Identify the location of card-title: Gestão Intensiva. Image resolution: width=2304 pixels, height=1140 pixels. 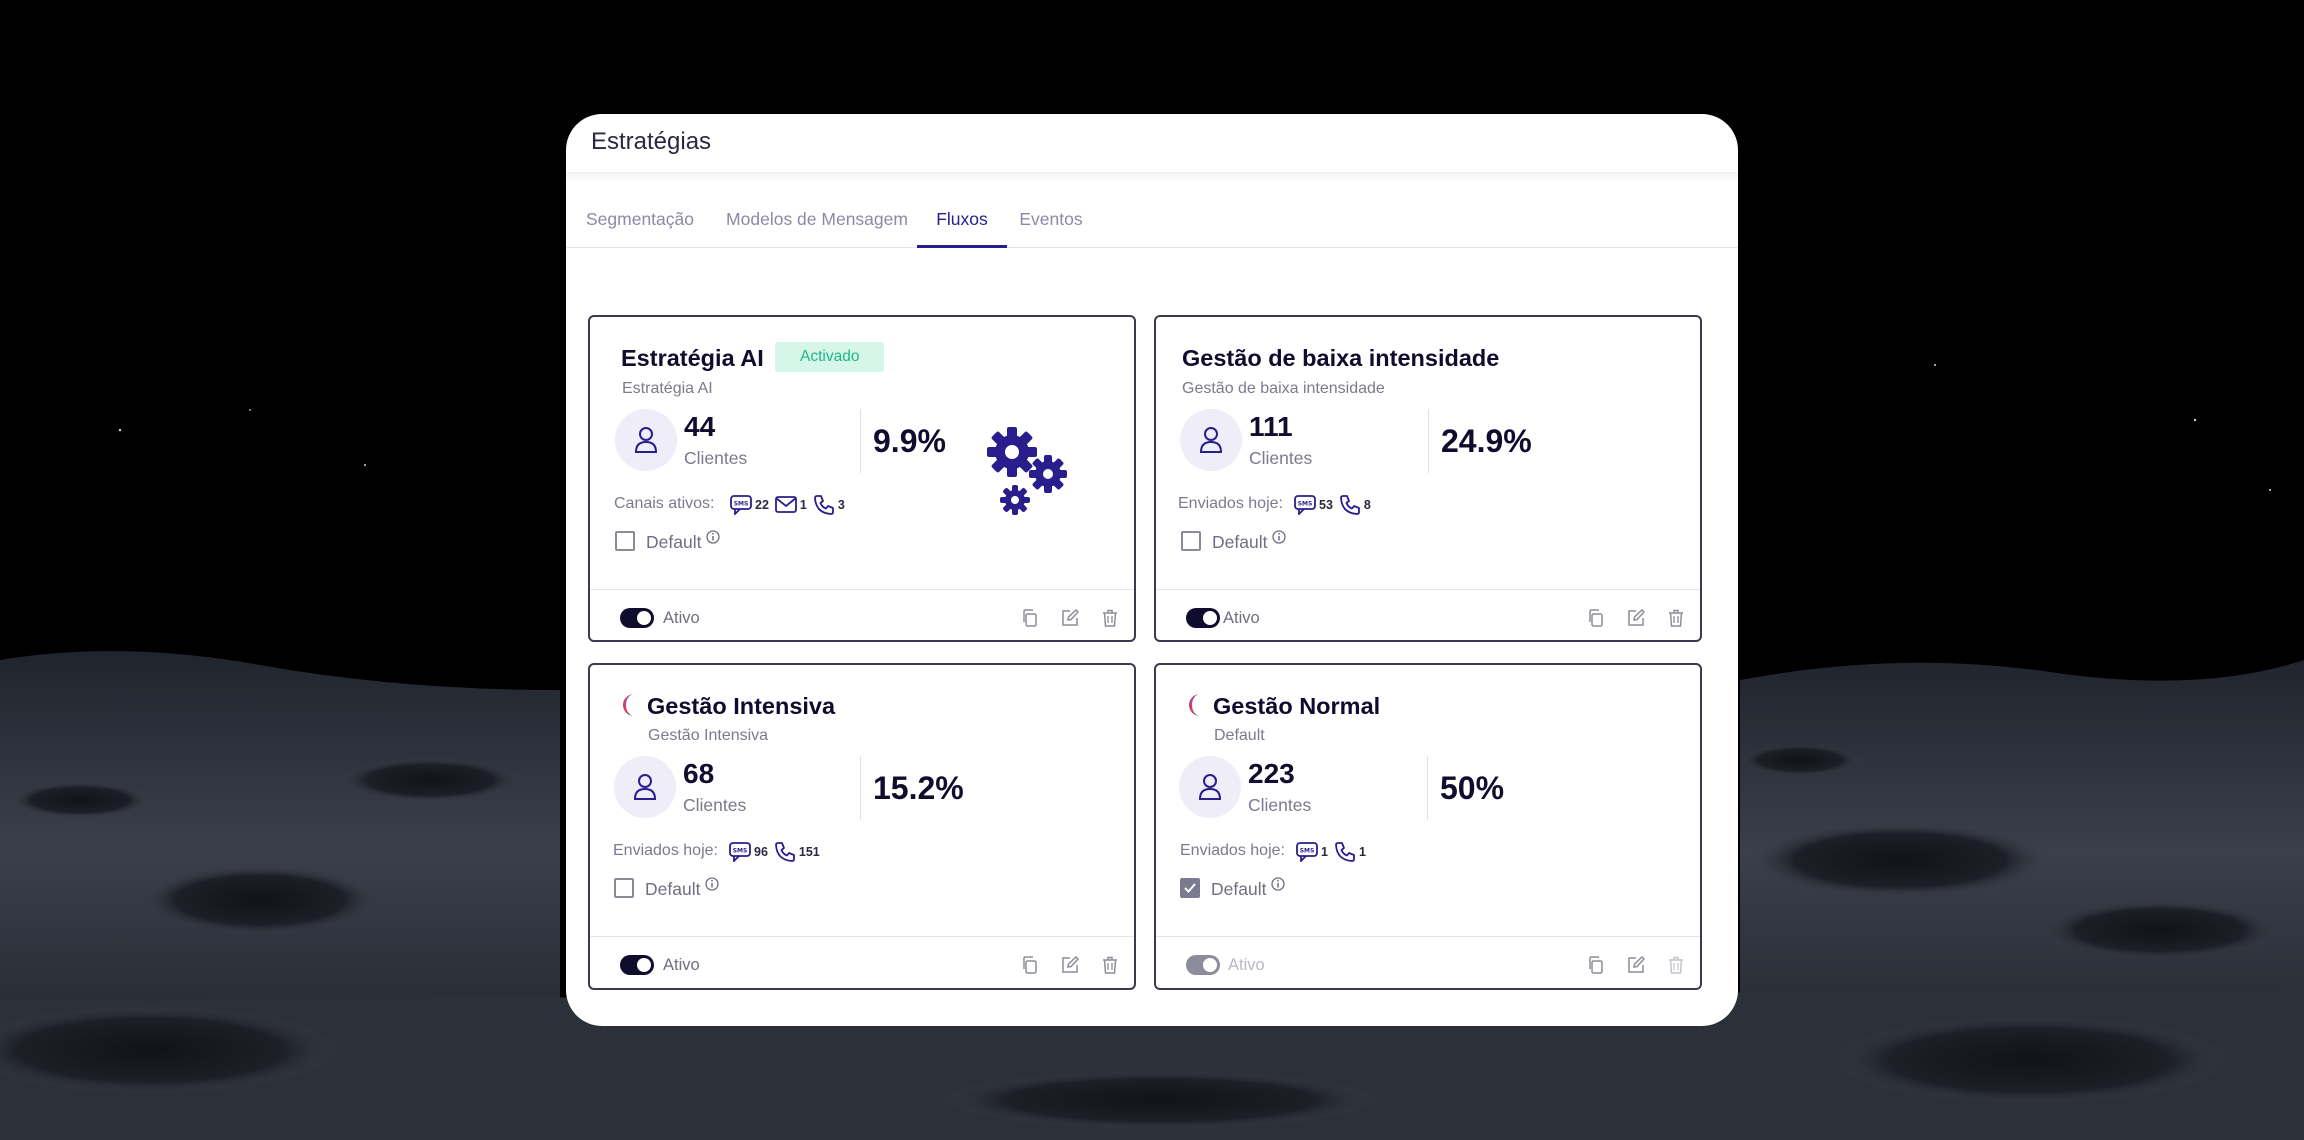
(741, 706).